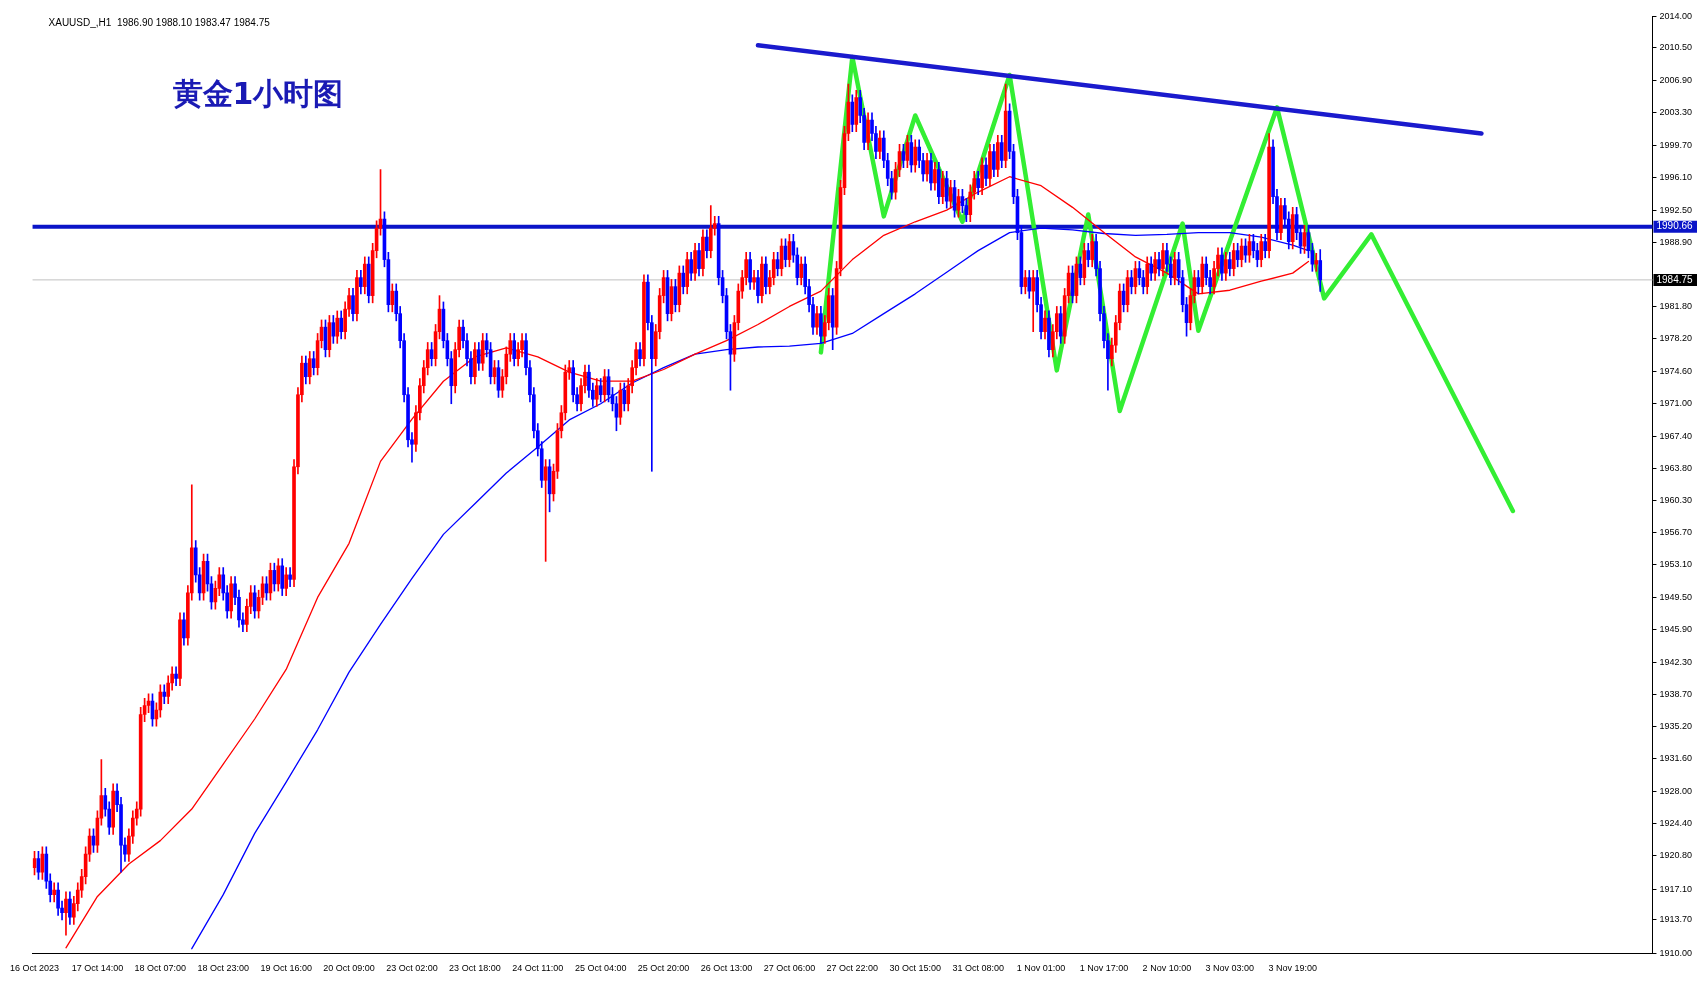  Describe the element at coordinates (1676, 209) in the screenshot. I see `y-tick-label: 1992.50` at that location.